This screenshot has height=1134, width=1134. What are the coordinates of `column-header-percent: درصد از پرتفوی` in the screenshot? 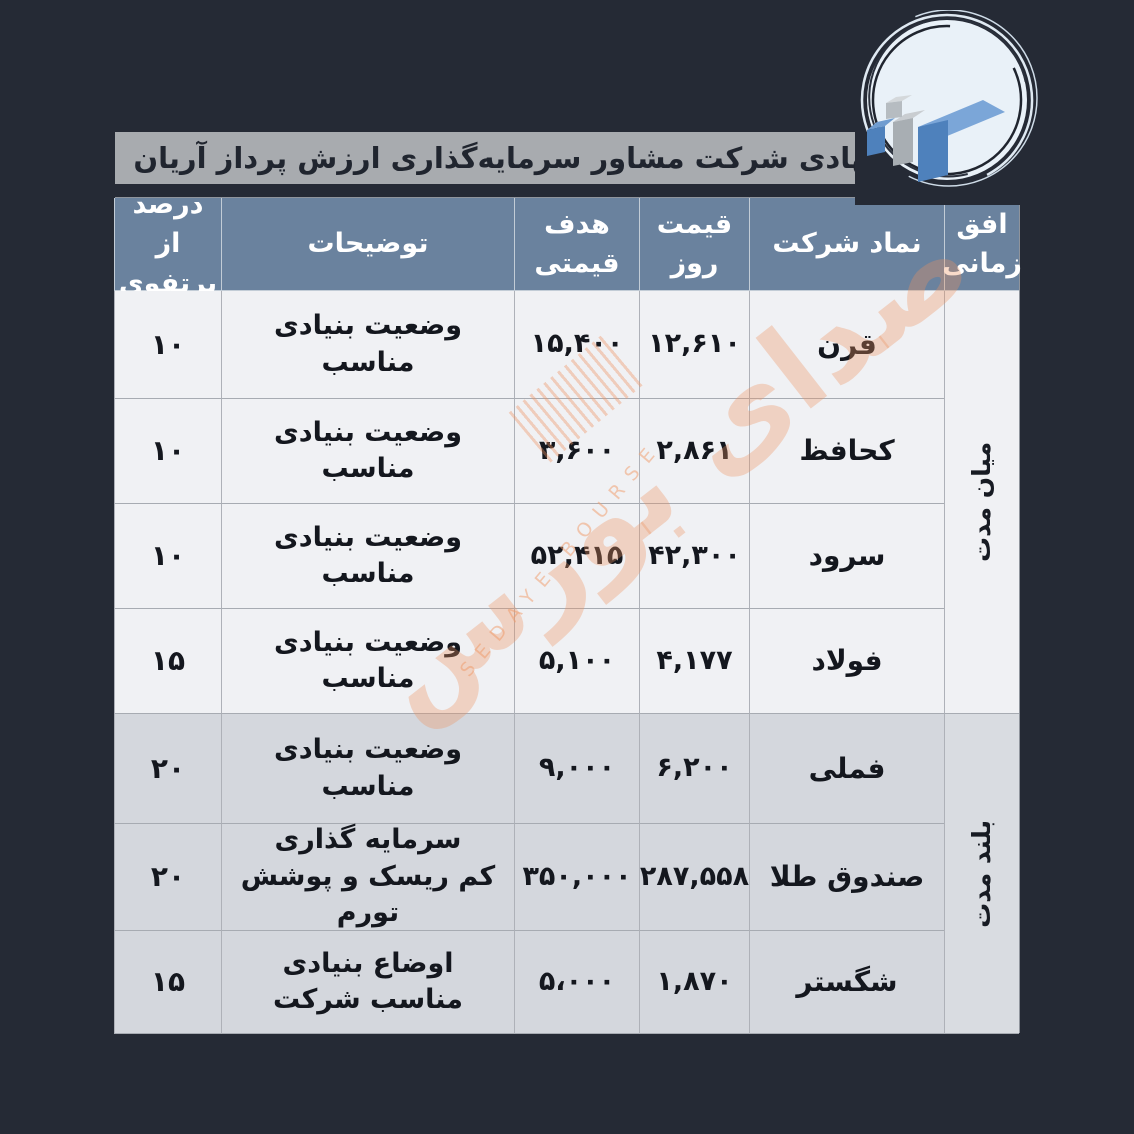 It's located at (167, 244).